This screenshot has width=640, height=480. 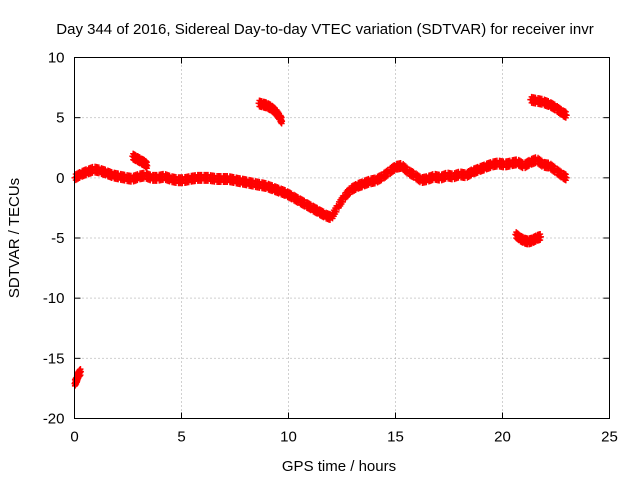 I want to click on x-tick-label: 0, so click(x=74, y=437).